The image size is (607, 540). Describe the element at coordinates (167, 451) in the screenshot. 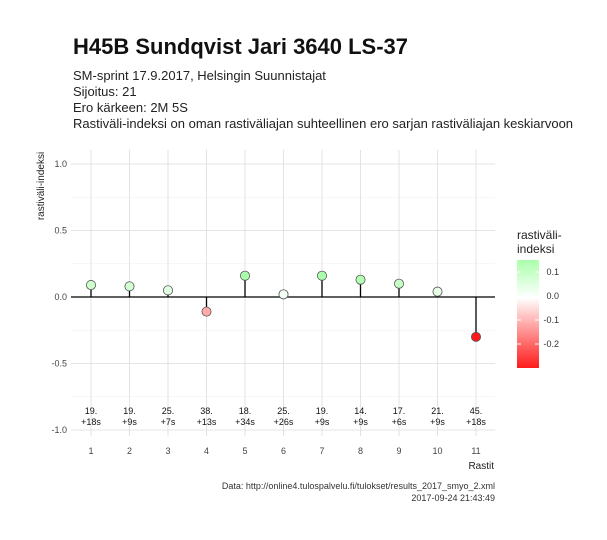

I see `x-tick-label: 3` at that location.